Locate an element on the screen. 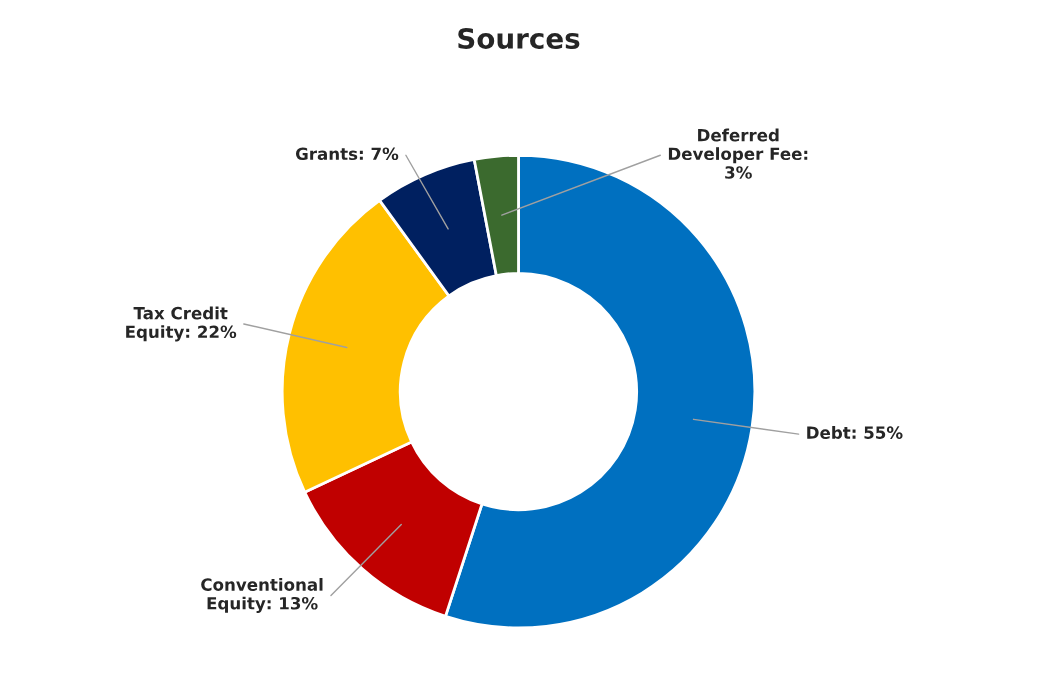  chart-title: Sources is located at coordinates (519, 38).